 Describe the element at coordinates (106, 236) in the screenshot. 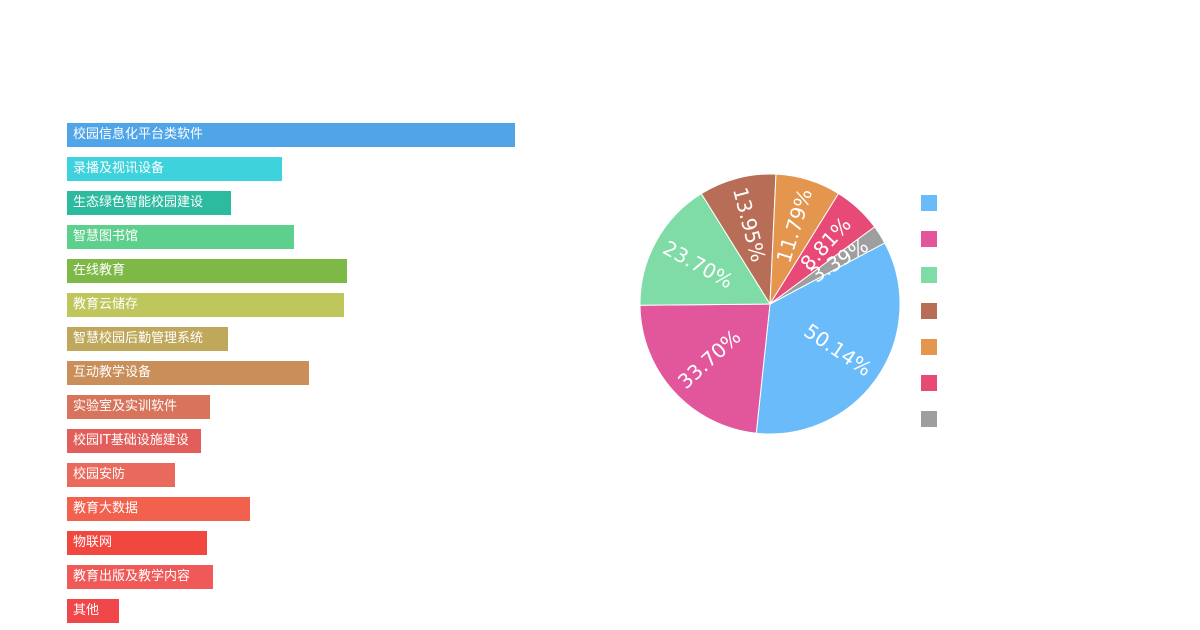

I see `bar-label: 智慧图书馆` at that location.